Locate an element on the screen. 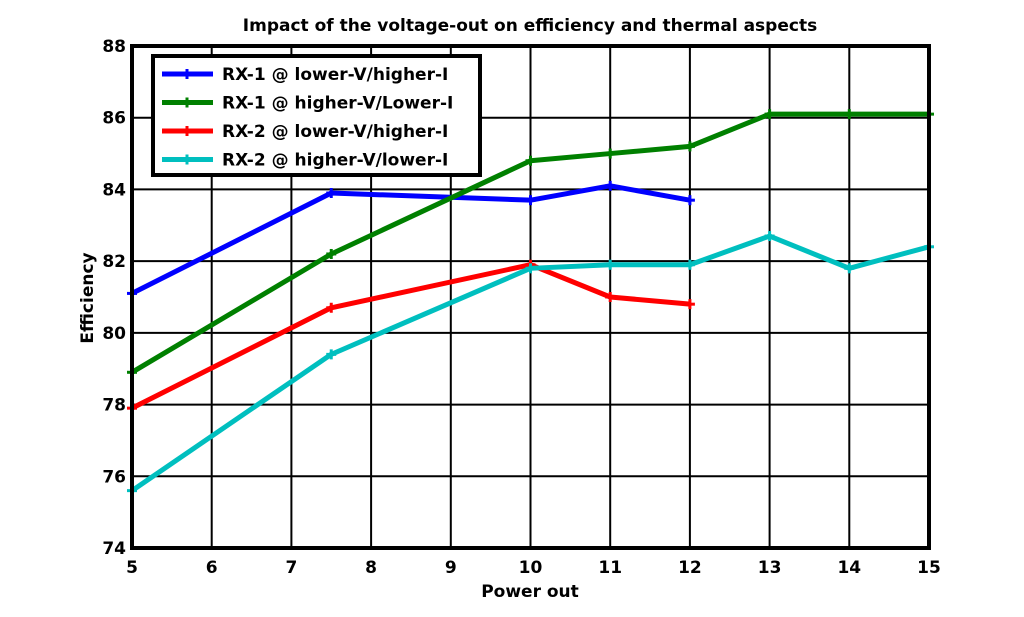 The image size is (1024, 617). y-tick-label: 88 is located at coordinates (114, 47).